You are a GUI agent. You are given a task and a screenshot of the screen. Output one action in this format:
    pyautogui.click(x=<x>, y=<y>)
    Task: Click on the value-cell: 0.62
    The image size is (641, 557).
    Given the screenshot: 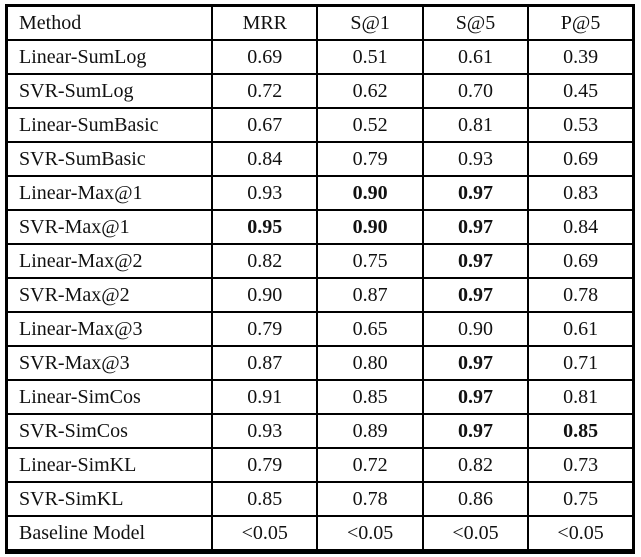 What is the action you would take?
    pyautogui.click(x=370, y=91)
    